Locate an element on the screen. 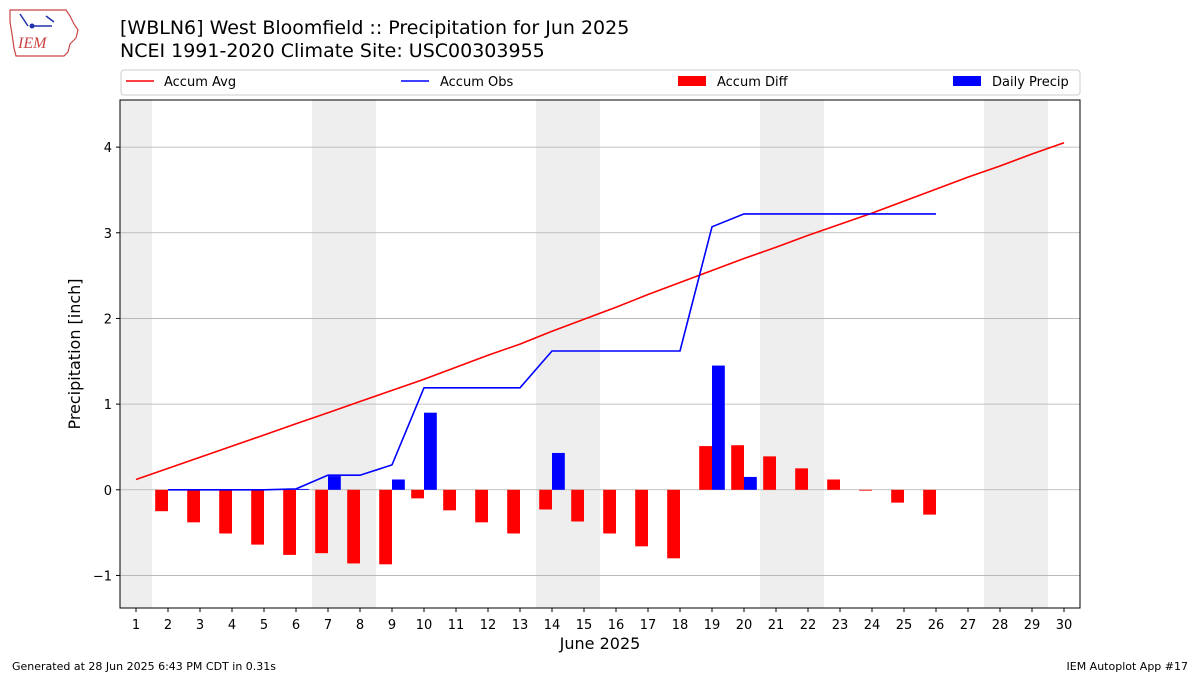 This screenshot has width=1200, height=675. weather-vane-icon is located at coordinates (37, 20).